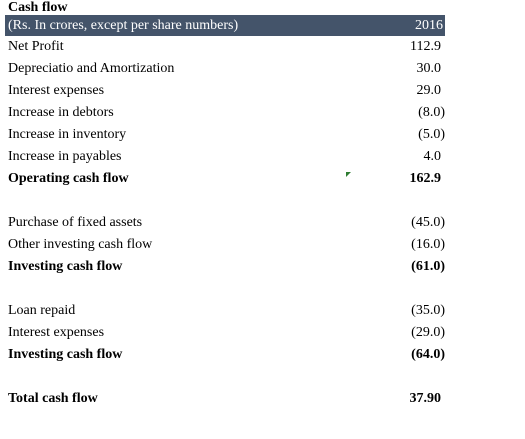 The height and width of the screenshot is (439, 525). I want to click on sheet-title: Cash flow, so click(38, 7).